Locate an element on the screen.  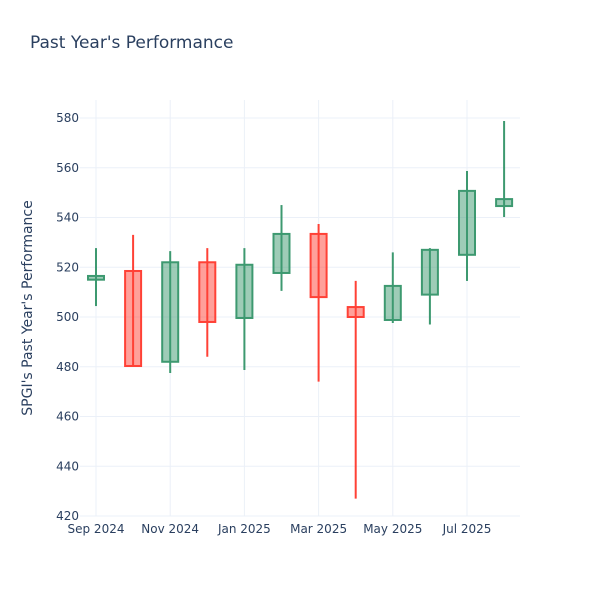
y-tick-label: 580 is located at coordinates (67, 118).